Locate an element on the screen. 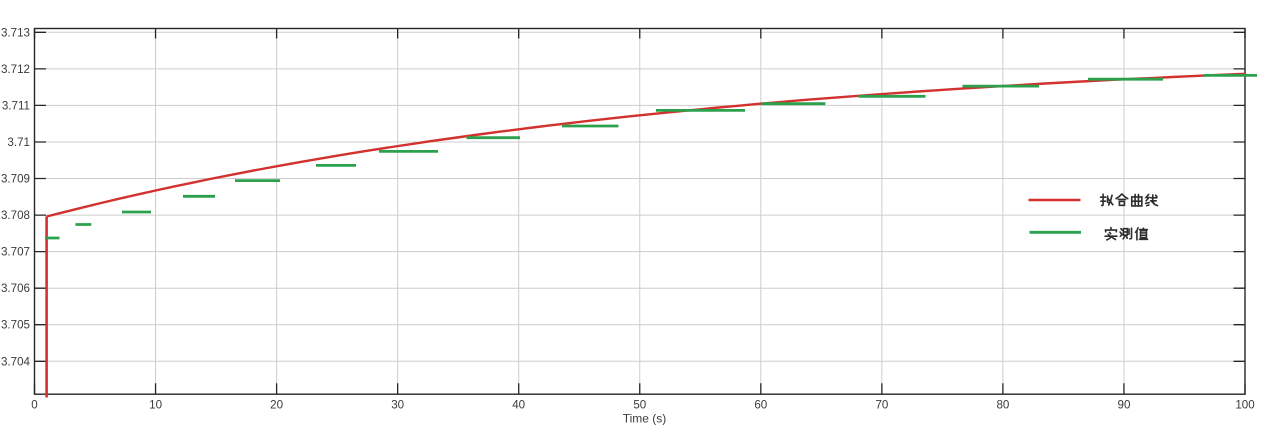  svg-text: 3.705 is located at coordinates (15, 325).